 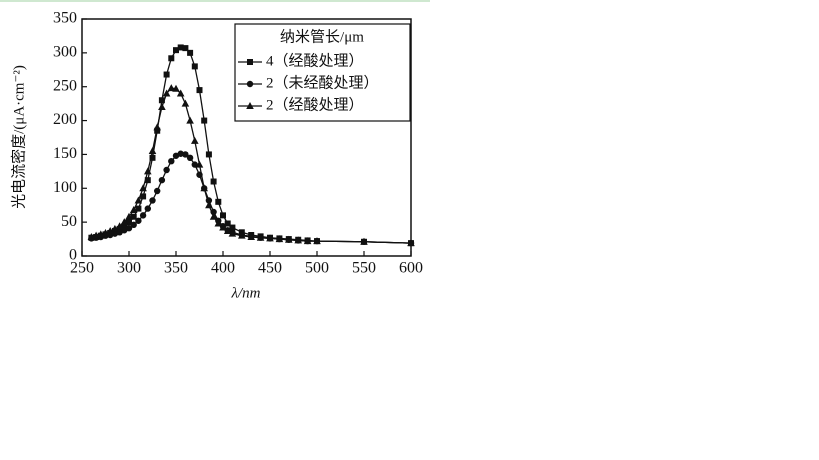 I want to click on x-tick-label: 300, so click(x=129, y=268).